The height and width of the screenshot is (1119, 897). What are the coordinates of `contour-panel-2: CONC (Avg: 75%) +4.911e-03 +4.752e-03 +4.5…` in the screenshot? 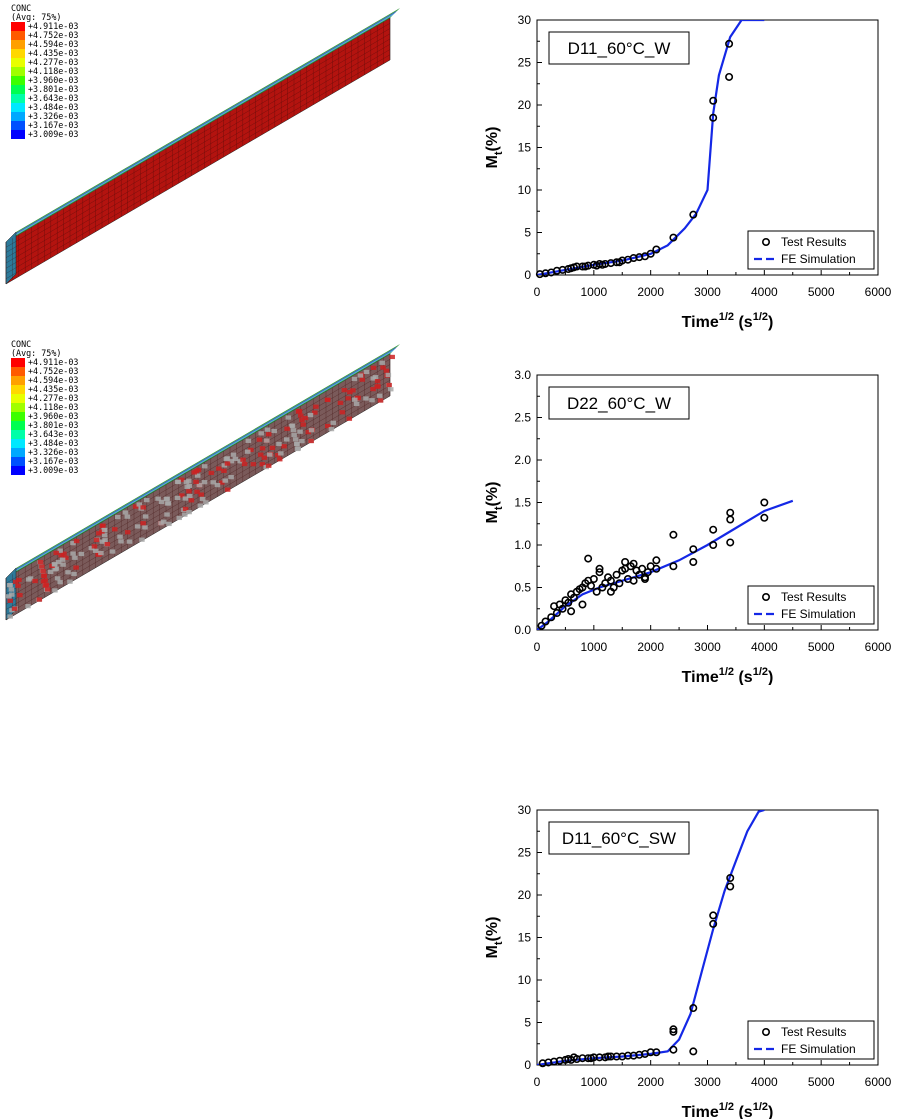 It's located at (210, 486).